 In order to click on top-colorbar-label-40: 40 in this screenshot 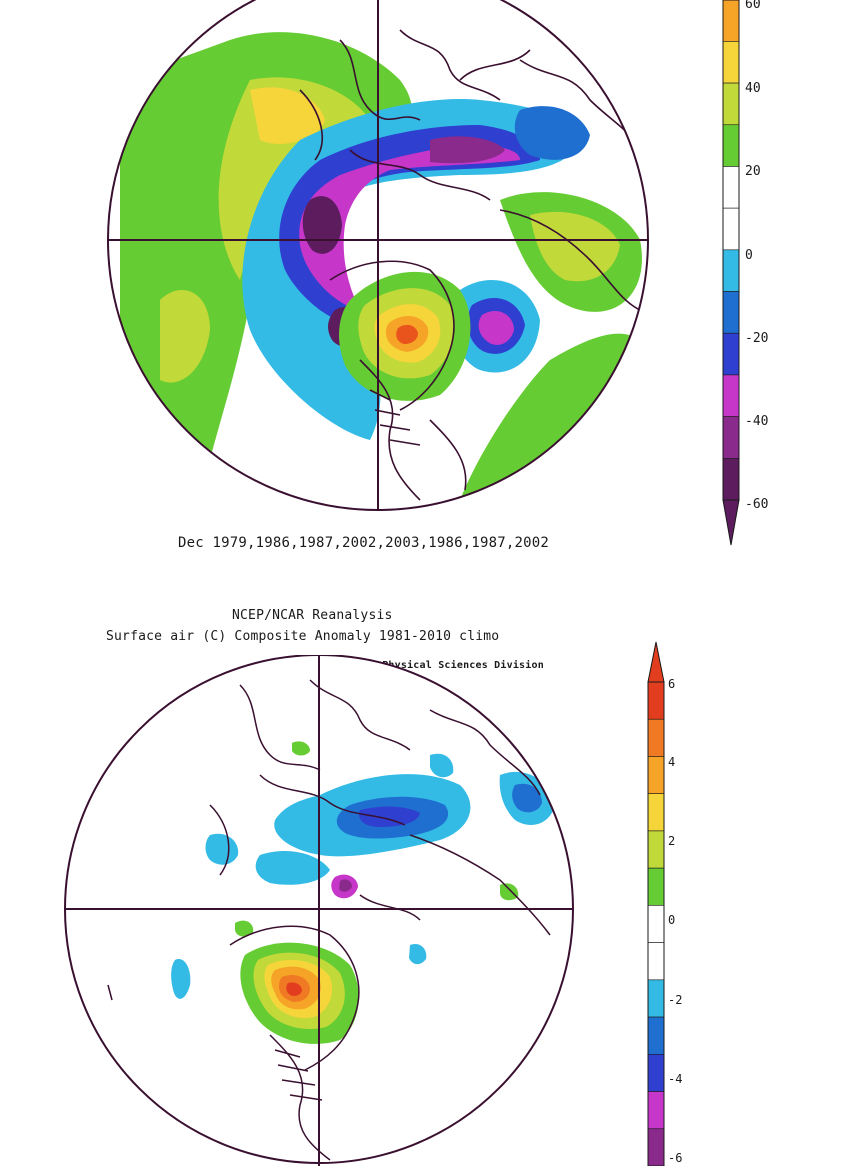, I will do `click(753, 88)`.